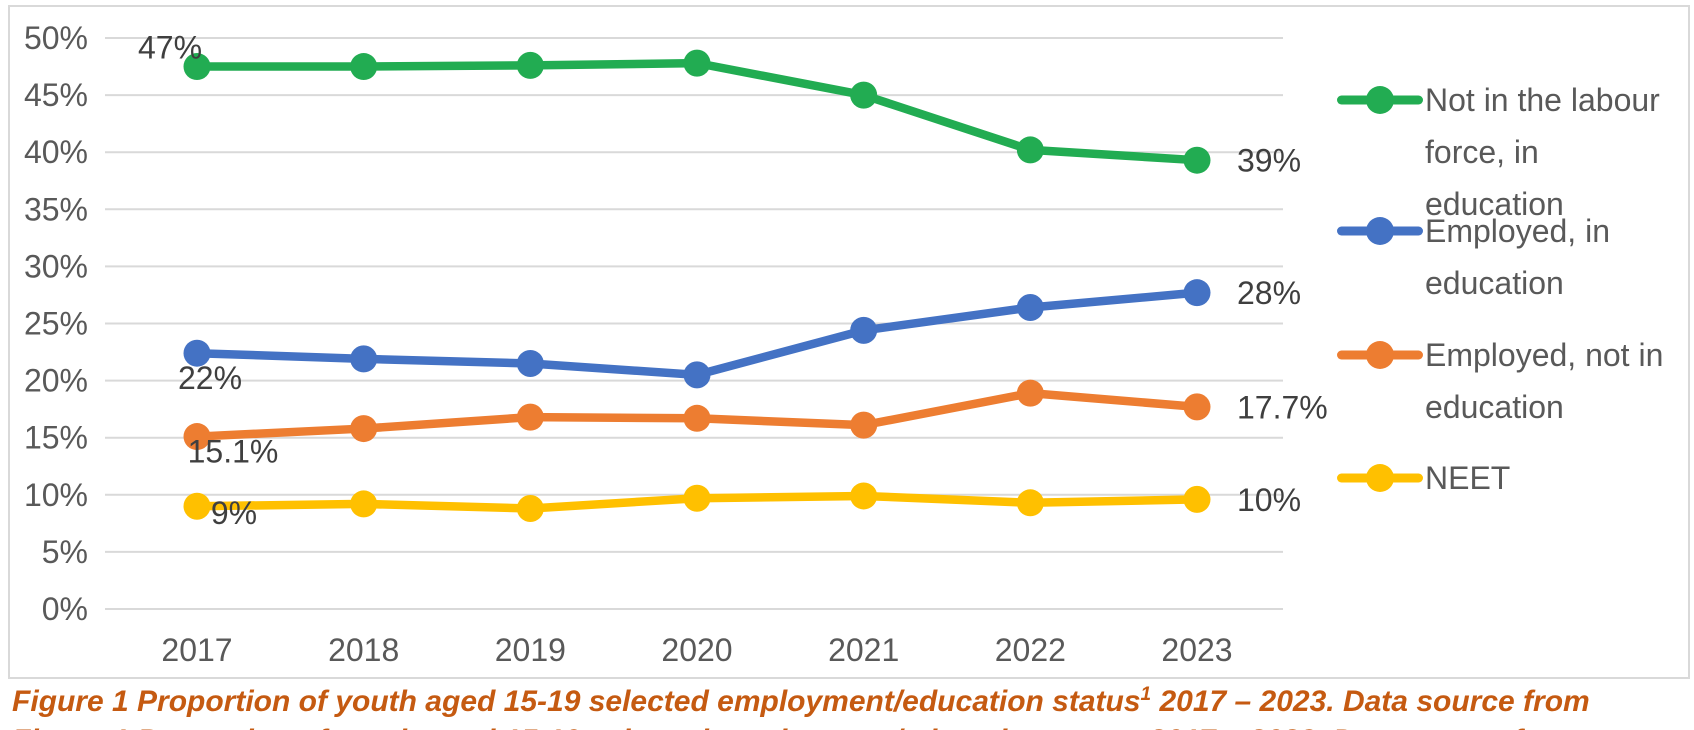 This screenshot has height=730, width=1694. What do you see at coordinates (65, 552) in the screenshot?
I see `y-tick-label: 5%` at bounding box center [65, 552].